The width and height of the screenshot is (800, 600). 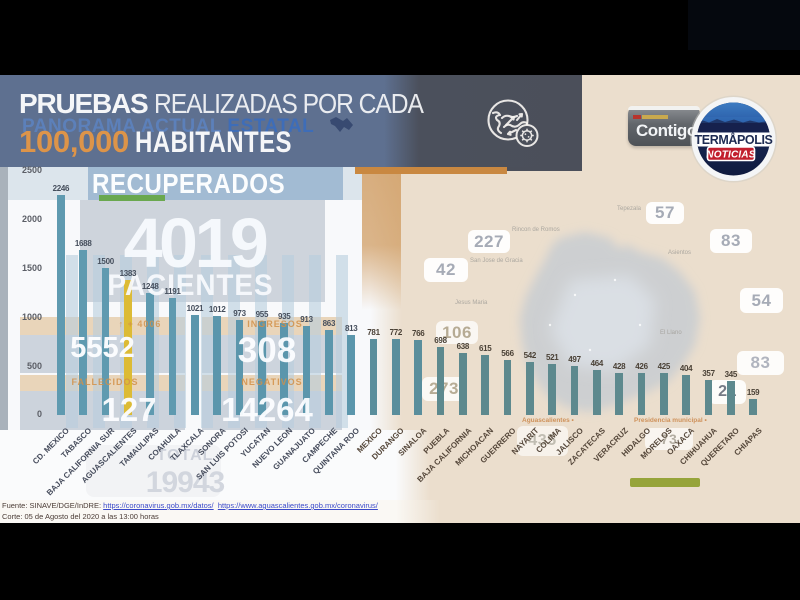 I want to click on svg-text: NOTICIAS, so click(x=731, y=154).